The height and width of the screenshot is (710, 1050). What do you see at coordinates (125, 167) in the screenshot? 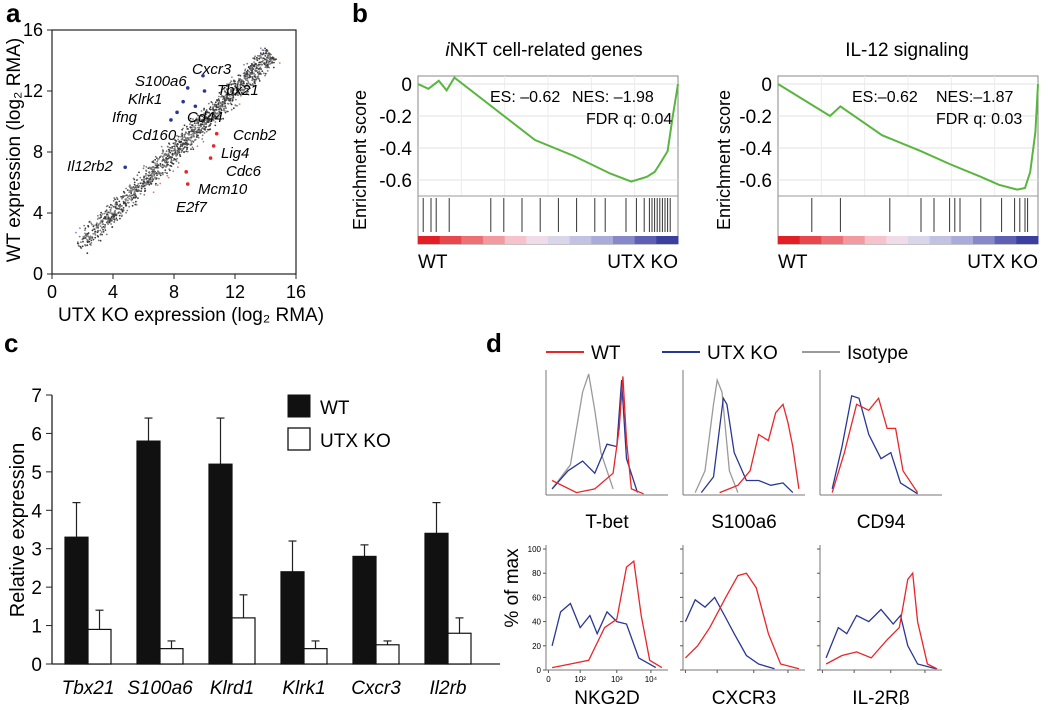
I see `scatter-highlight-point` at bounding box center [125, 167].